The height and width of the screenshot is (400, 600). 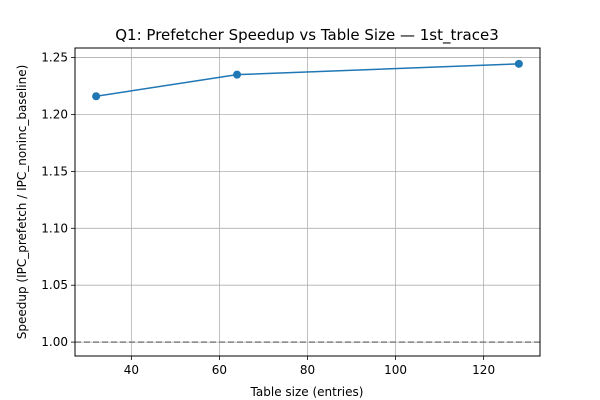 What do you see at coordinates (54, 114) in the screenshot?
I see `y-tick-label: 1.20` at bounding box center [54, 114].